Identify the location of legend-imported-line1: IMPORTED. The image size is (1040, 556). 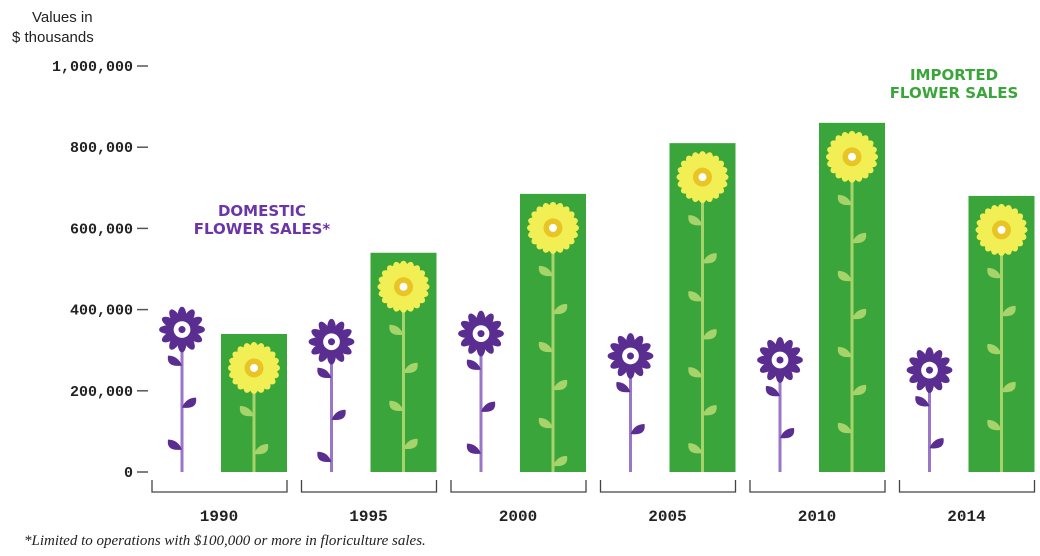
(954, 75).